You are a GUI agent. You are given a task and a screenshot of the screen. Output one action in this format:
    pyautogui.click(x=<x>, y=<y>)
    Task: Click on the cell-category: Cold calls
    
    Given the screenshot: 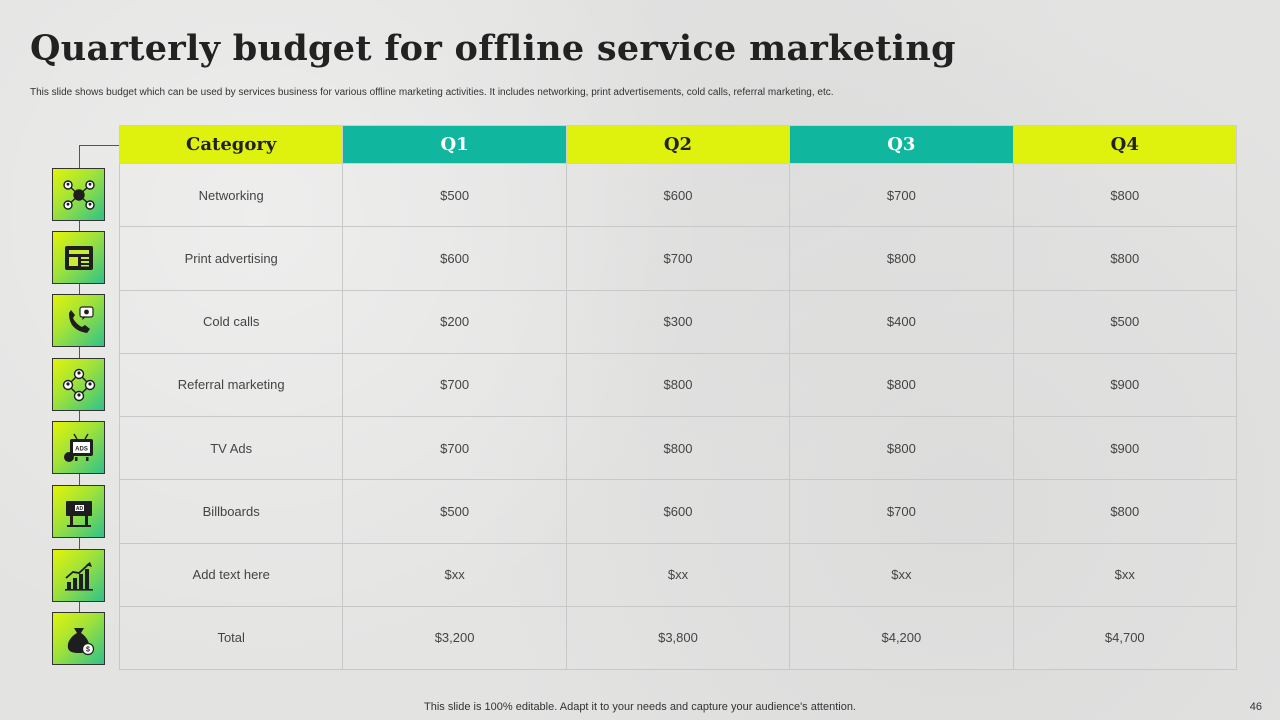 What is the action you would take?
    pyautogui.click(x=231, y=321)
    